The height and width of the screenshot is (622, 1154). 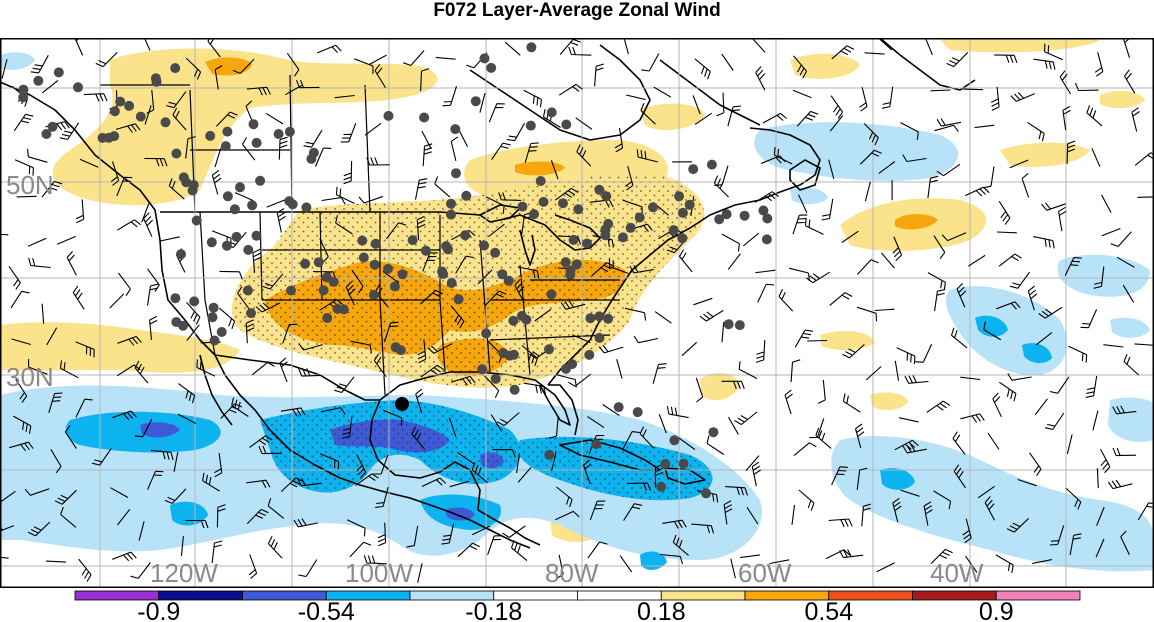 I want to click on canada-provinces, so click(x=235, y=143).